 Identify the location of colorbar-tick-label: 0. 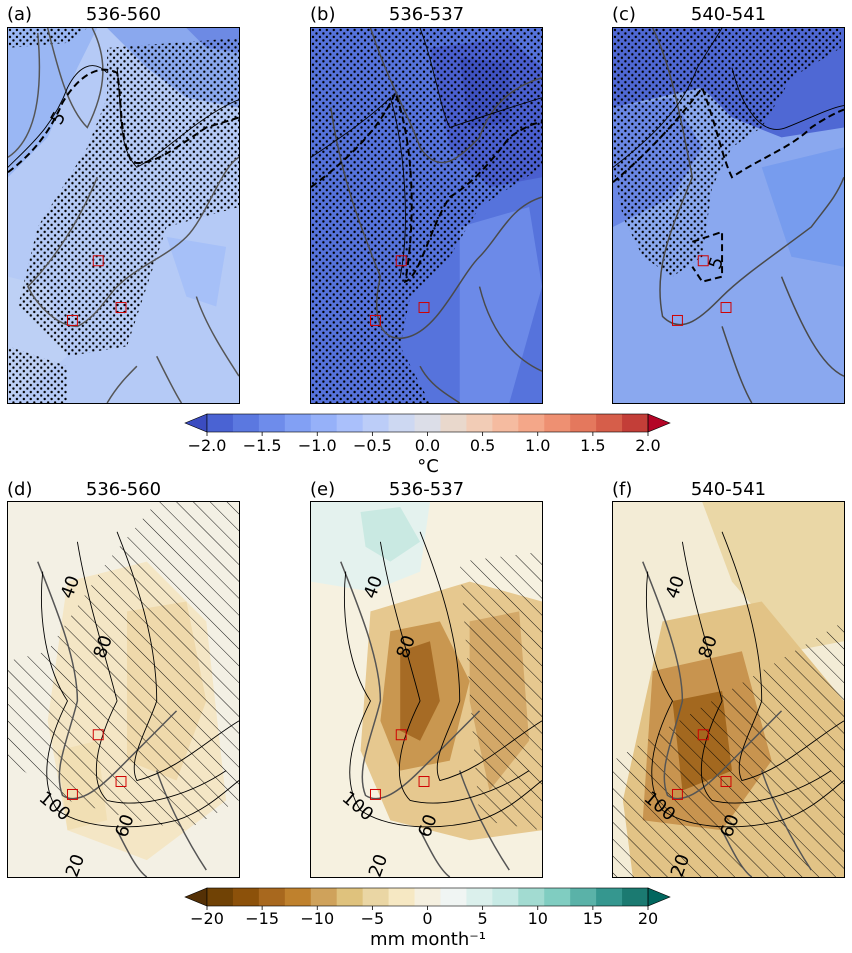
(427, 918).